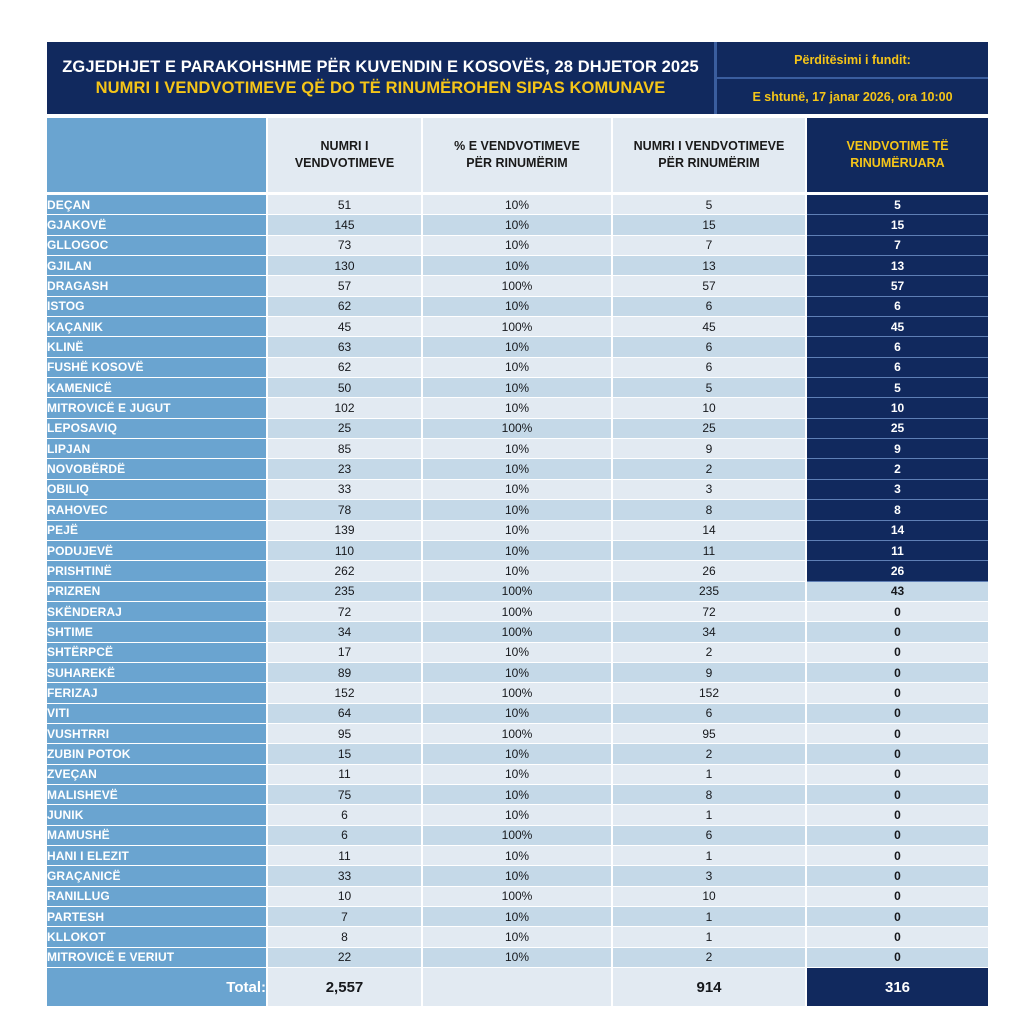 The width and height of the screenshot is (1024, 1024). What do you see at coordinates (710, 246) in the screenshot?
I see `stations-for-recount: 7` at bounding box center [710, 246].